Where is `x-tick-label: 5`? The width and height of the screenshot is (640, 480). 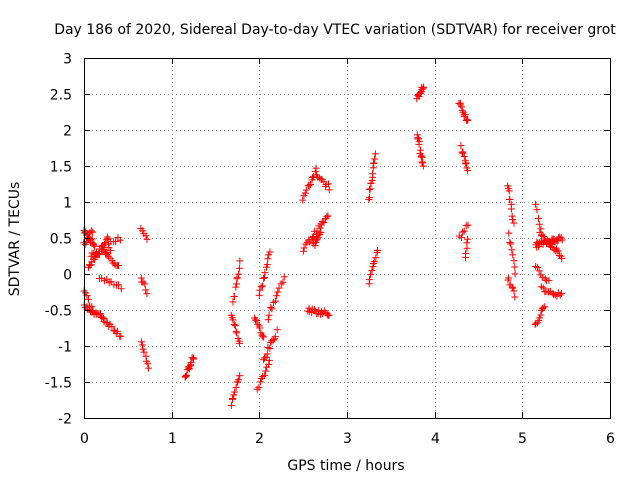
x-tick-label: 5 is located at coordinates (522, 439).